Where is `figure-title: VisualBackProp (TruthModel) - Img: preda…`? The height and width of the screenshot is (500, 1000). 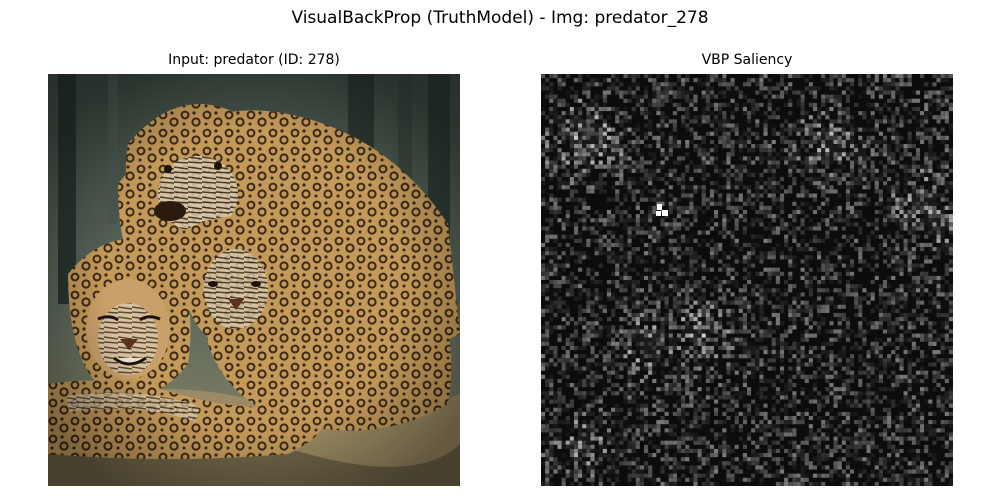
figure-title: VisualBackProp (TruthModel) - Img: preda… is located at coordinates (500, 18).